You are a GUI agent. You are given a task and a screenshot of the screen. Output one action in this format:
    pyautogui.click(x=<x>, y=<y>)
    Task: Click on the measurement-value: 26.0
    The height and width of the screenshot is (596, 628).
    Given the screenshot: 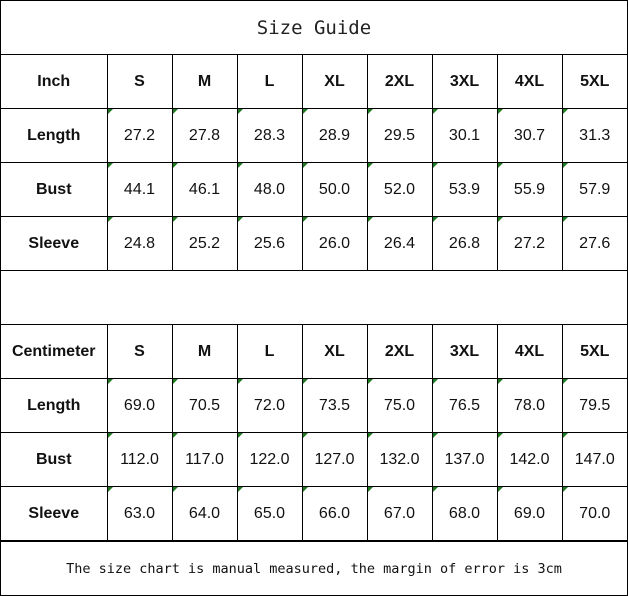 What is the action you would take?
    pyautogui.click(x=334, y=243)
    